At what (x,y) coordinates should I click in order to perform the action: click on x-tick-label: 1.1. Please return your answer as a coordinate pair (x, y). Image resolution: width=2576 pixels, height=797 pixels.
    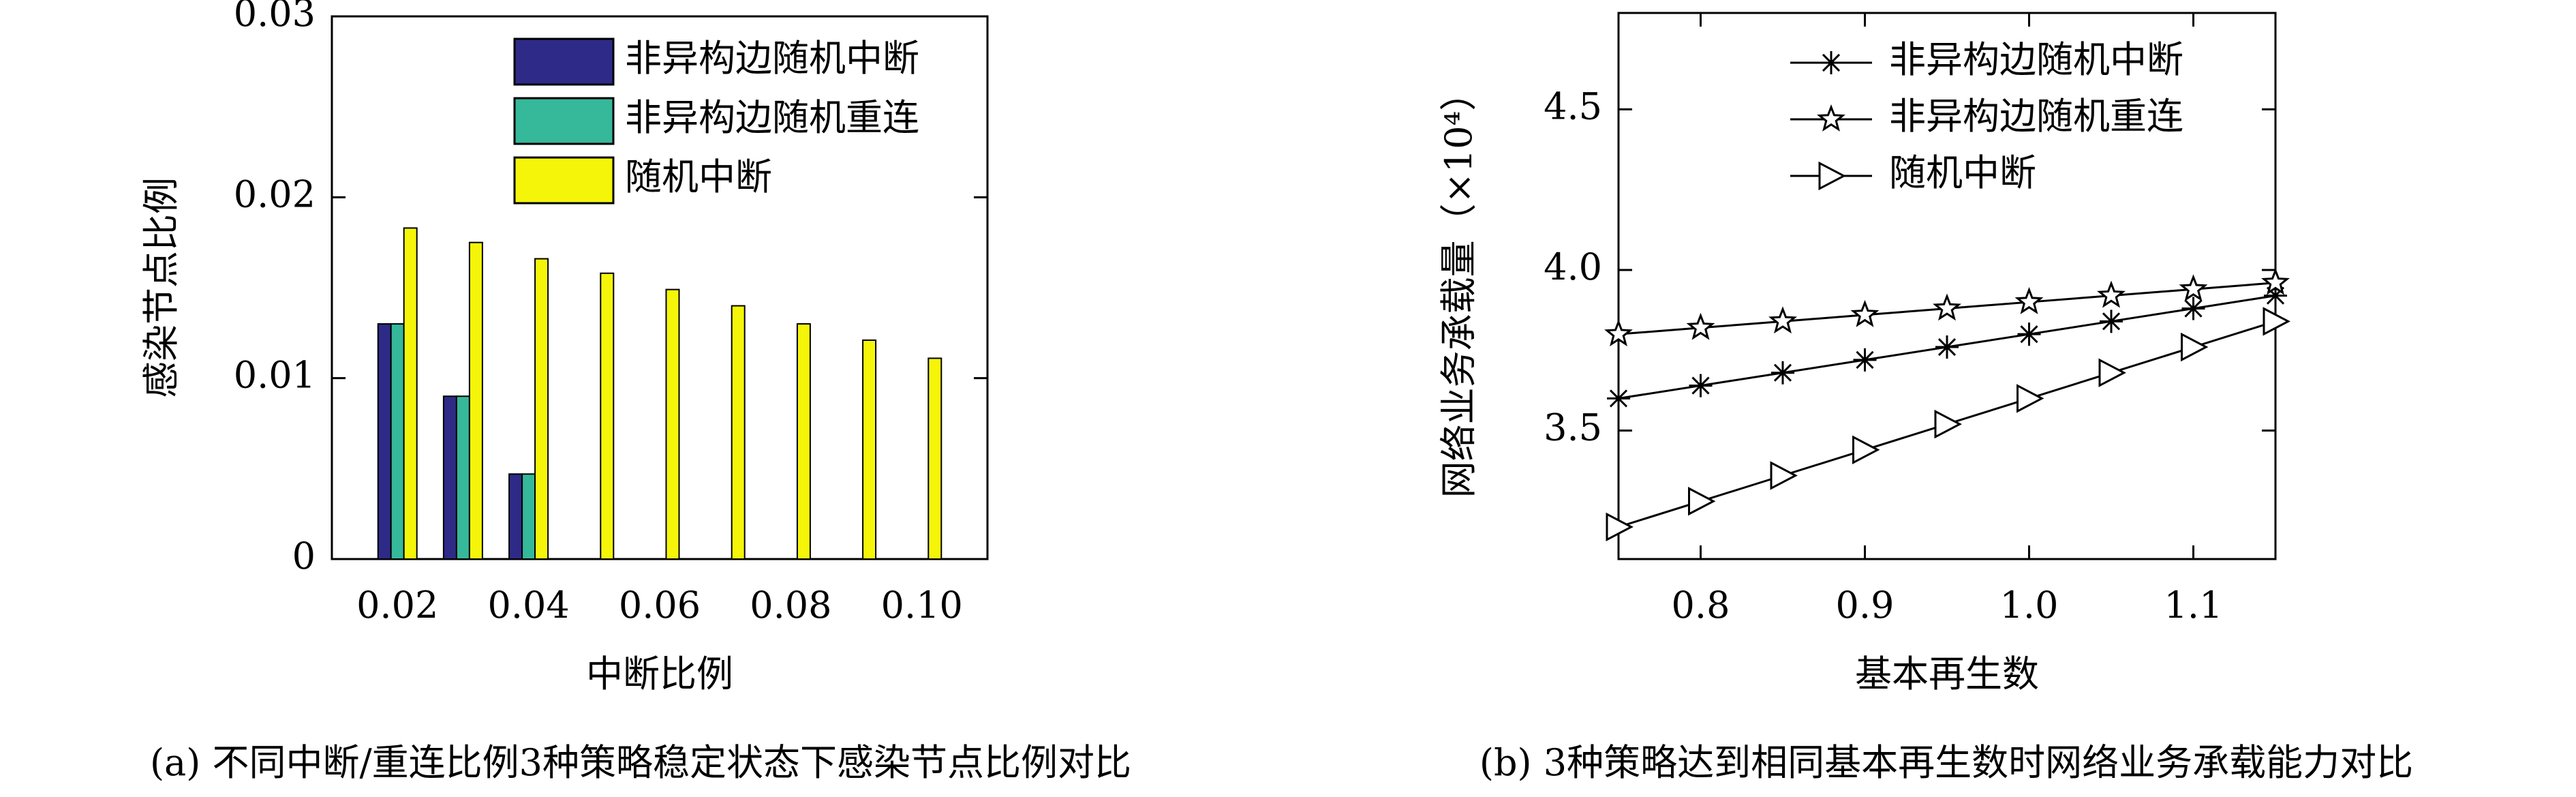
    Looking at the image, I should click on (2193, 605).